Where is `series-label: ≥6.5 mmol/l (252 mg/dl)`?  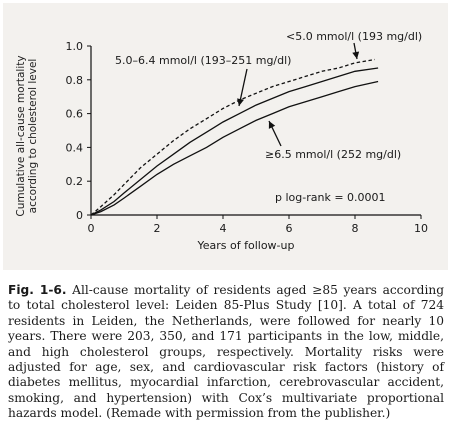
series-label: ≥6.5 mmol/l (252 mg/dl) is located at coordinates (333, 154).